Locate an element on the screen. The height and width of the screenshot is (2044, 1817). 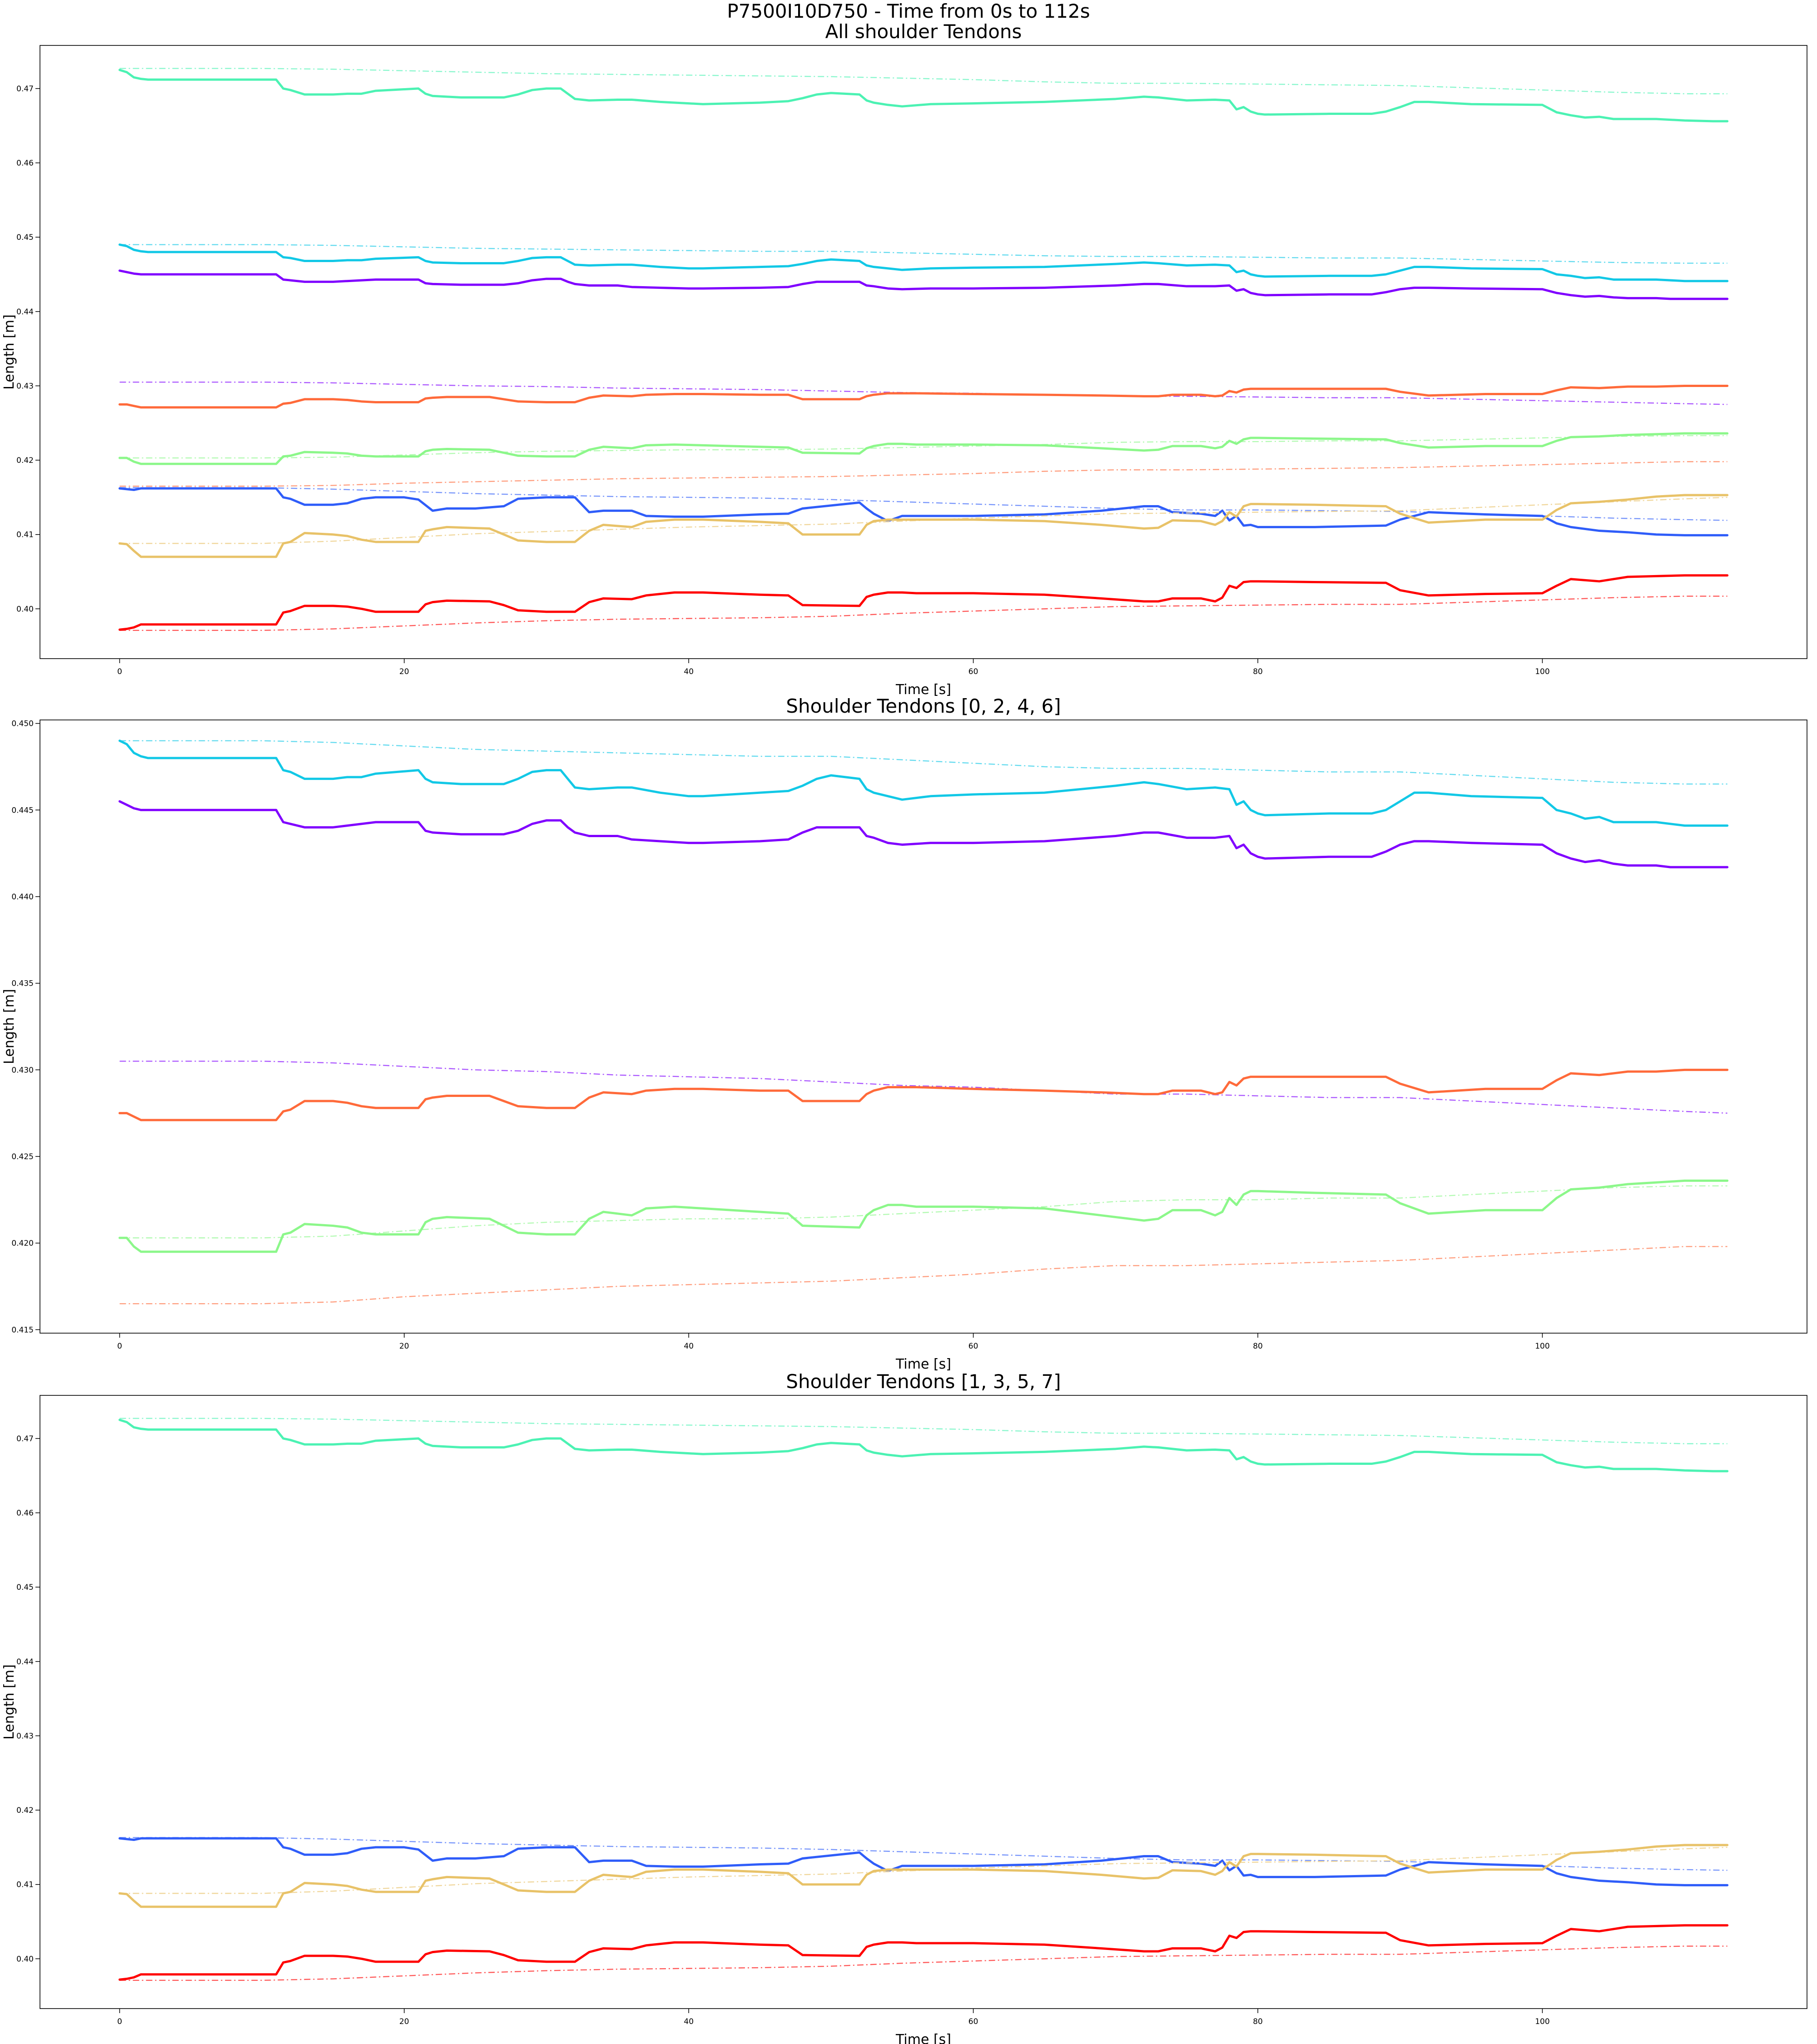
series-0-reference-line is located at coordinates (923, 1088).